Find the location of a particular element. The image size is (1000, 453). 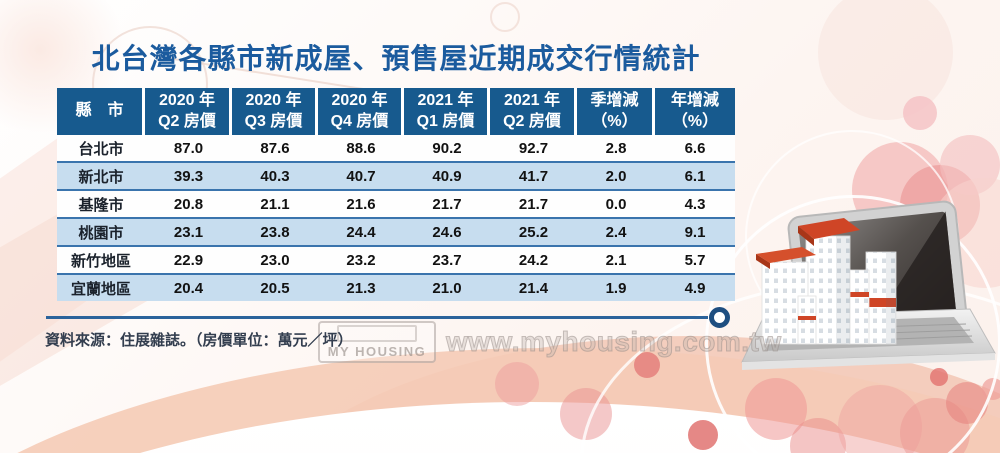

table-row-newtaipei: 新北市 39.3 40.3 40.7 40.9 41.7 2.0 6.1 is located at coordinates (396, 175).